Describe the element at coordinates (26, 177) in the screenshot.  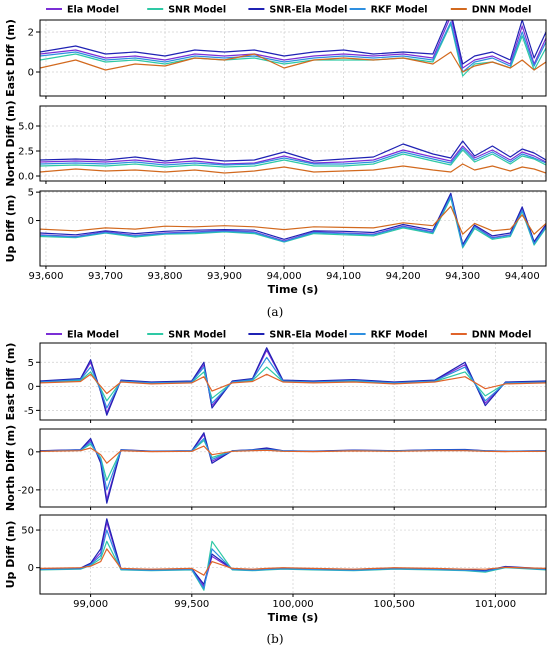
I see `y-tick-label: 0.0` at that location.